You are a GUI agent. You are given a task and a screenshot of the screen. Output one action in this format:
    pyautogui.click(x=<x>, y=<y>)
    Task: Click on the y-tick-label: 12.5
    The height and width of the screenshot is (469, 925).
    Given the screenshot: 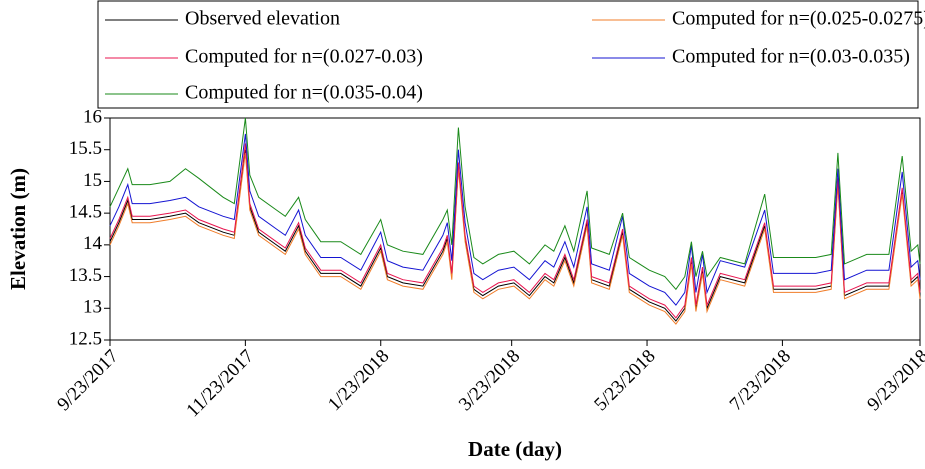 What is the action you would take?
    pyautogui.click(x=85, y=338)
    